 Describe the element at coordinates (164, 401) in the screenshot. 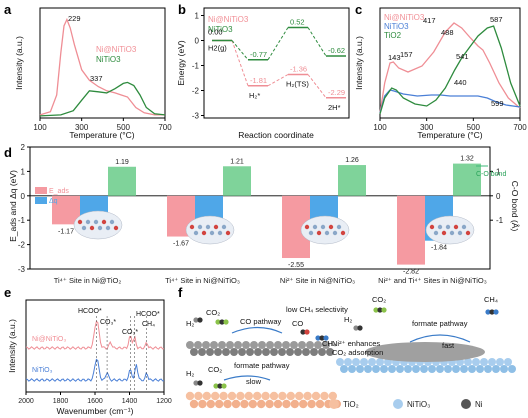

I see `xtick-label: 1200` at that location.